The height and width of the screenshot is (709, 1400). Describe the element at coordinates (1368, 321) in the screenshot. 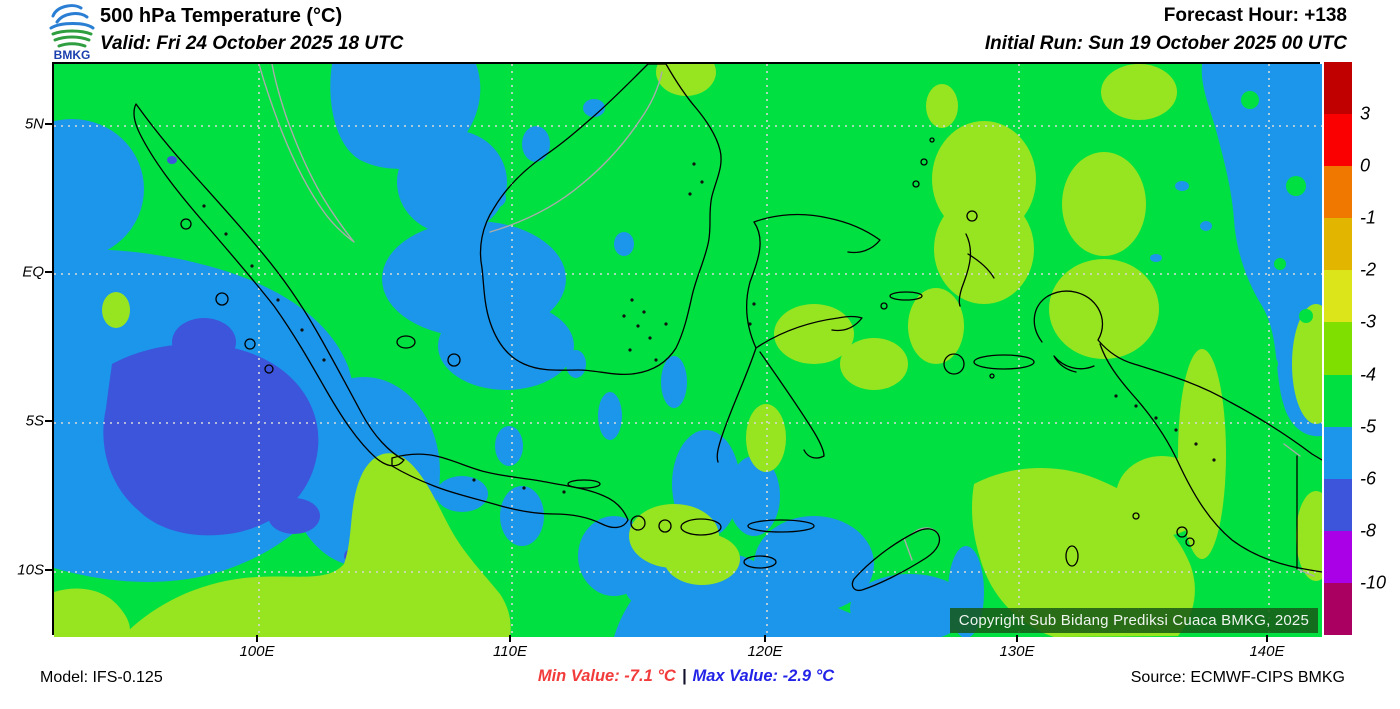

I see `colorbar-label--3: -3` at that location.